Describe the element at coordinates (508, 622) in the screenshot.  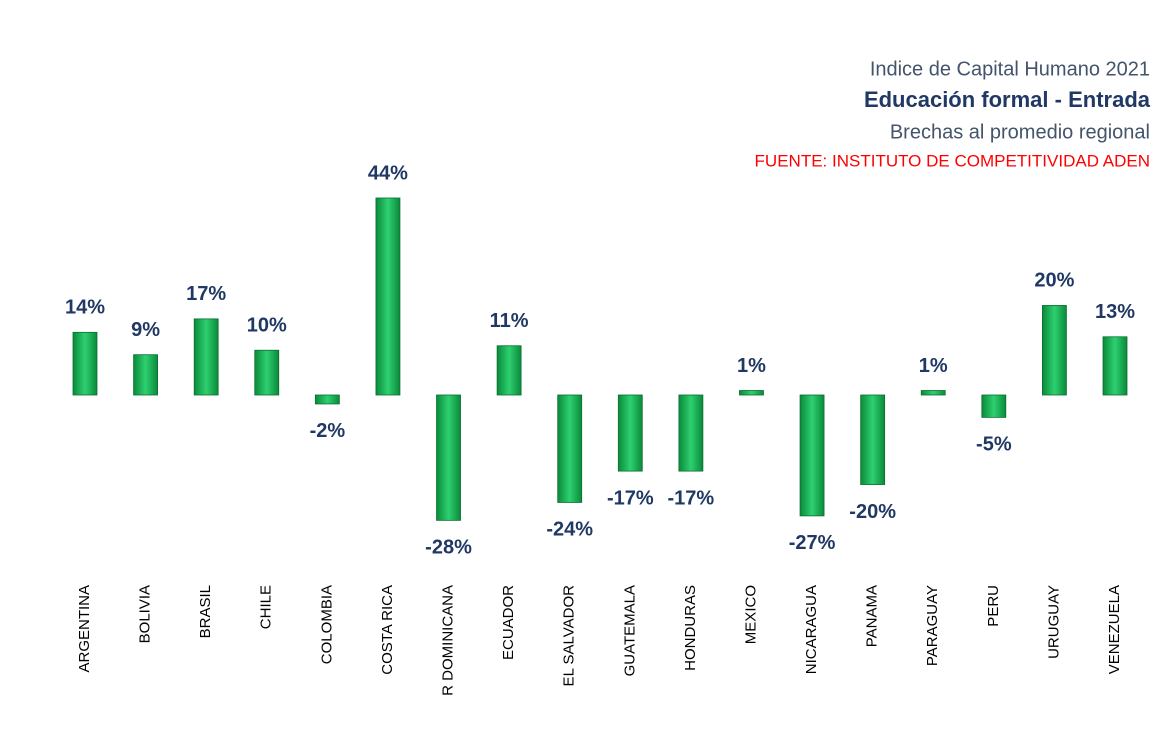
I see `x-tick-label: ECUADOR` at that location.